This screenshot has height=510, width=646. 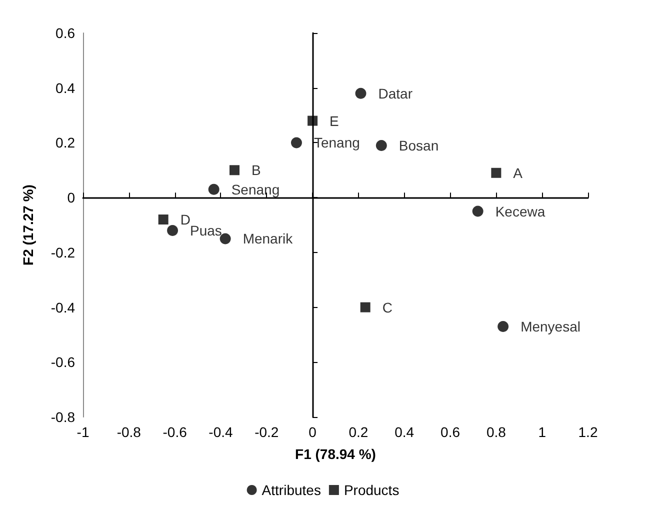 What do you see at coordinates (335, 454) in the screenshot?
I see `x-axis-title: F1 (78.94 %)` at bounding box center [335, 454].